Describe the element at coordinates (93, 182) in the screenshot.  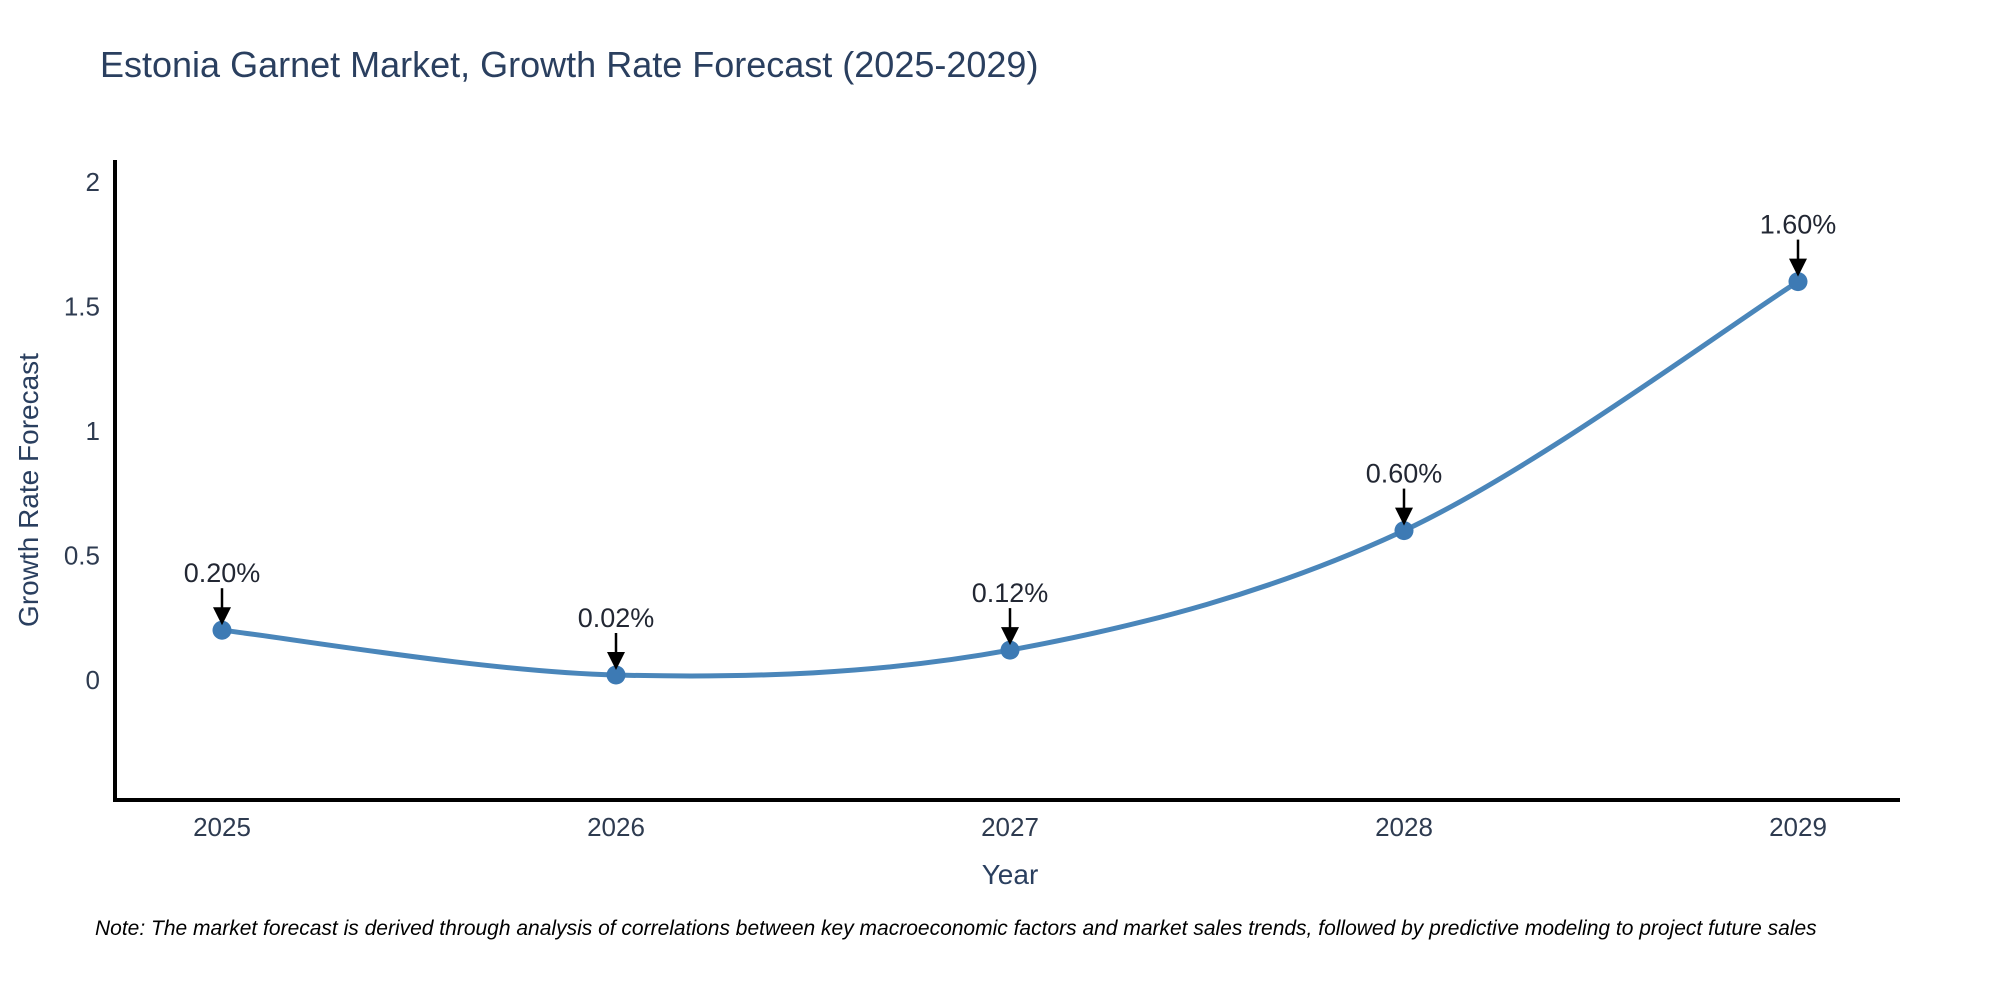
I see `y-tick-label: 2` at that location.